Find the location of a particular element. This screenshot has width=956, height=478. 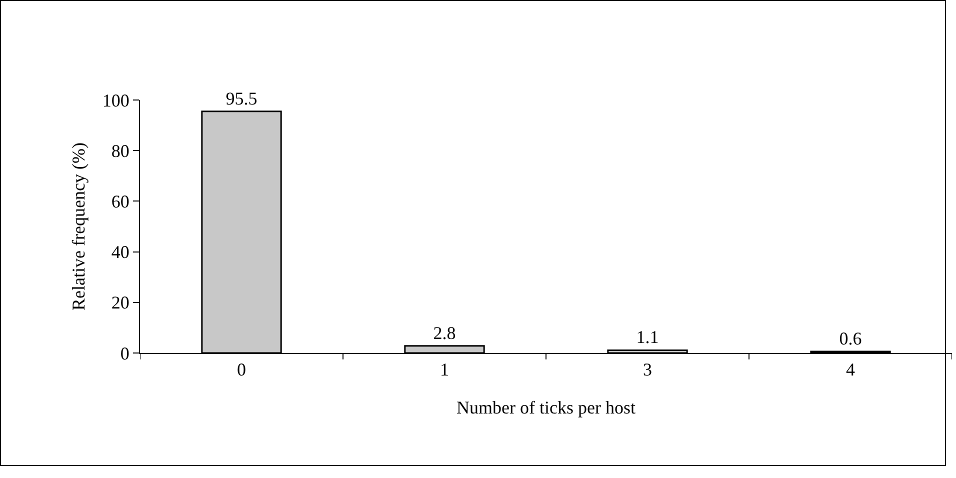

x-tick-label: 1 is located at coordinates (444, 370).